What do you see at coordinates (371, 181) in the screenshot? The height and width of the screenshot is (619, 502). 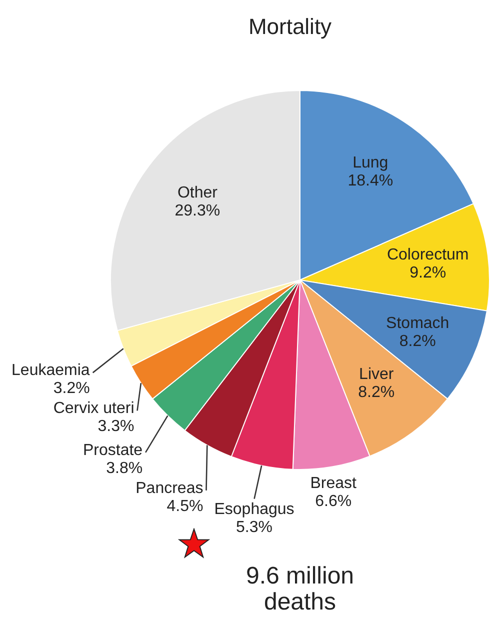 I see `data-label: 18.4%` at bounding box center [371, 181].